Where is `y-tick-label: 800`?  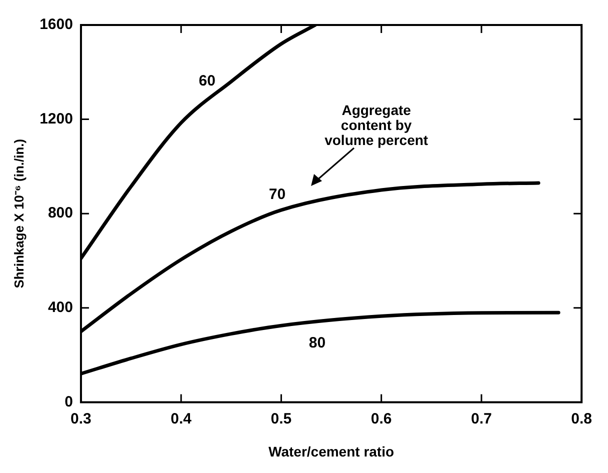 y-tick-label: 800 is located at coordinates (60, 213).